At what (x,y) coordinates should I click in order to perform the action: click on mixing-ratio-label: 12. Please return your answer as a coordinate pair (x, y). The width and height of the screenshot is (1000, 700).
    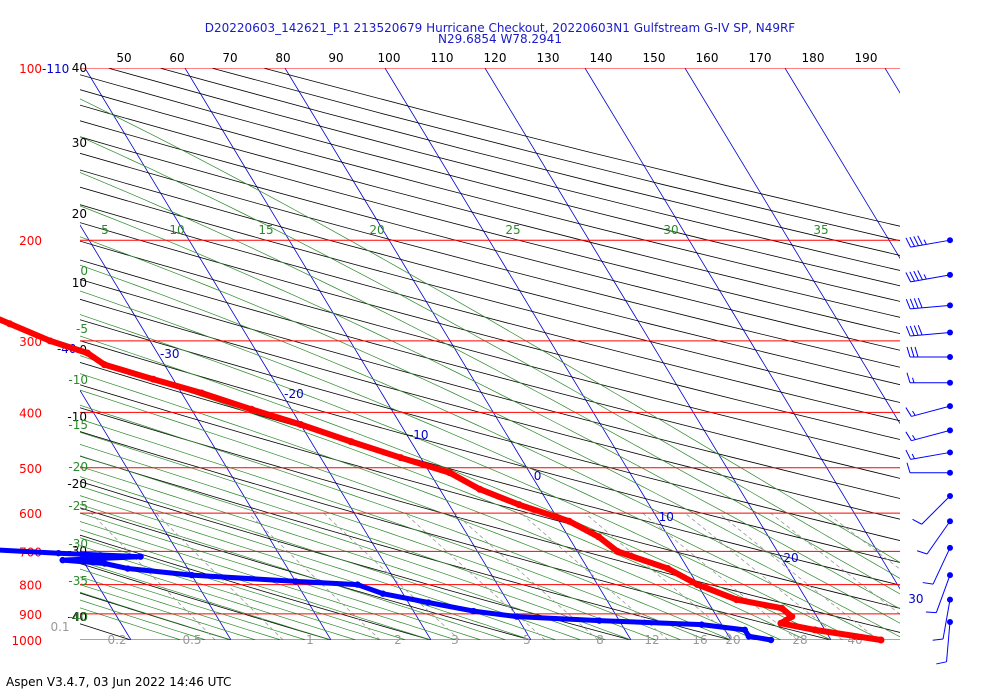
    Looking at the image, I should click on (651, 640).